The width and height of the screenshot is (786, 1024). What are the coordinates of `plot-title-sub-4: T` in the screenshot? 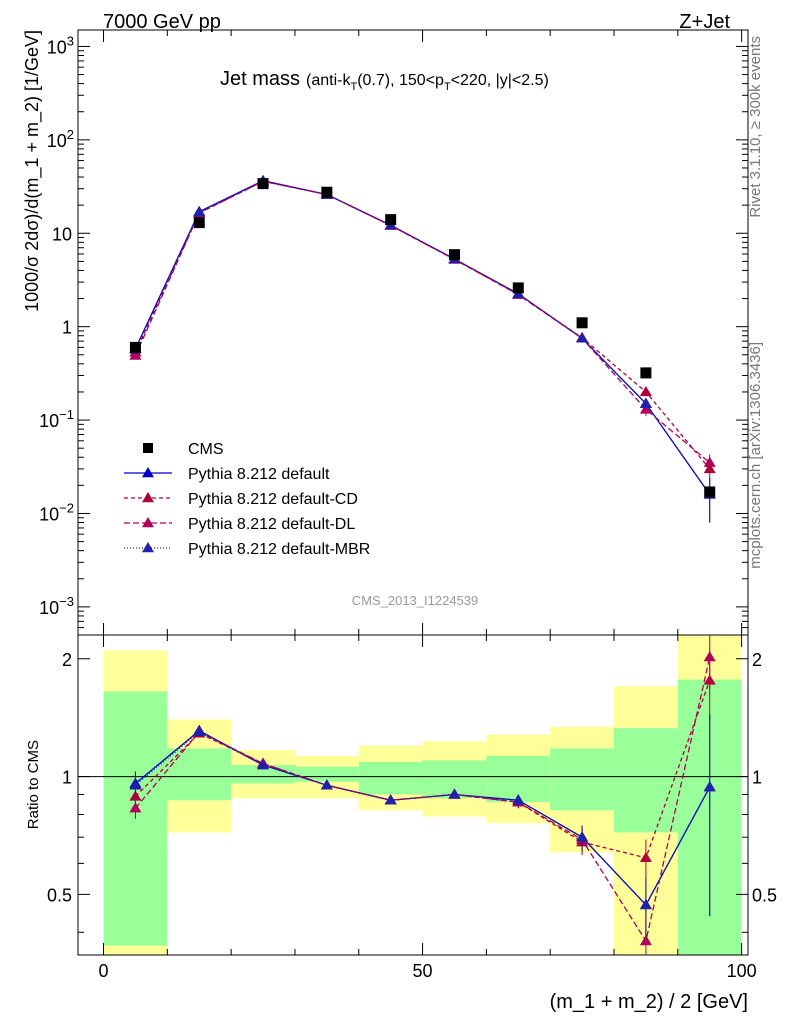 It's located at (447, 87).